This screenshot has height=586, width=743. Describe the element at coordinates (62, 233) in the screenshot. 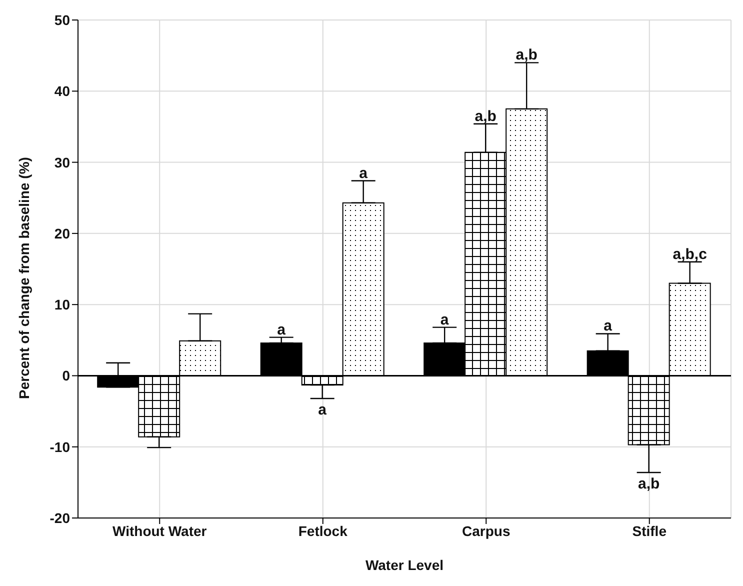

I see `y-tick-label: 20` at that location.